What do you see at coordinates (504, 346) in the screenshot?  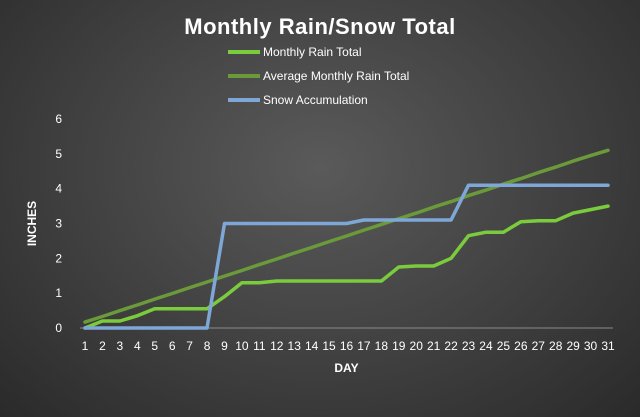 I see `x-tick-label-25: 25` at bounding box center [504, 346].